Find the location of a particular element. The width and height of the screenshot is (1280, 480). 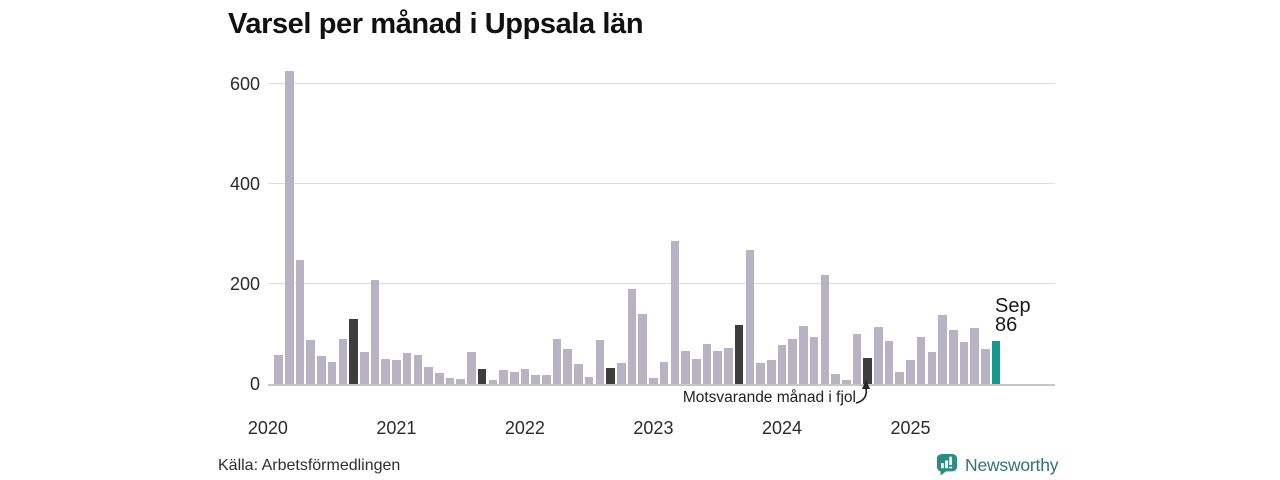

y-axis-tick-label: 600 is located at coordinates (244, 84).